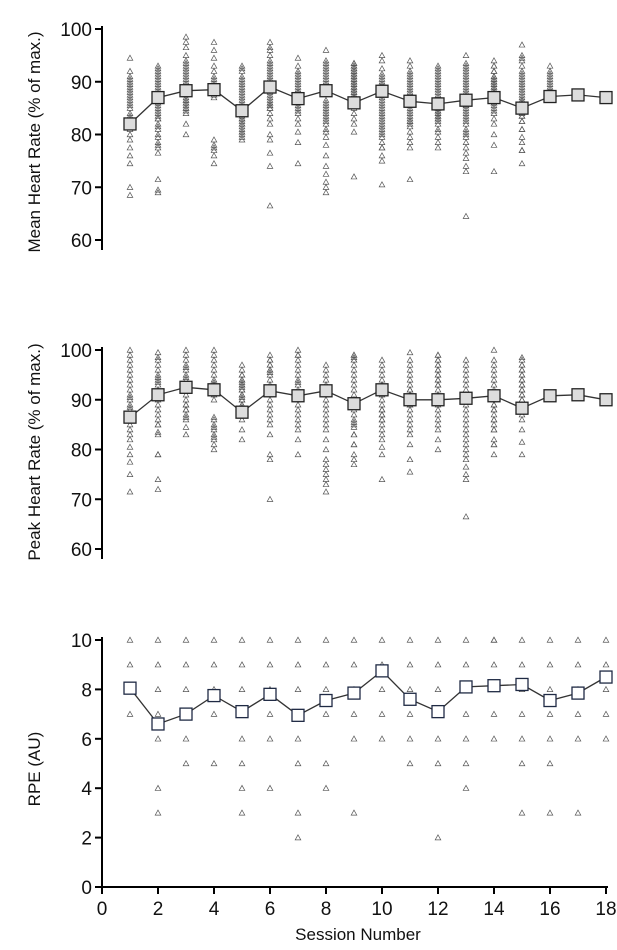 This screenshot has width=617, height=950. What do you see at coordinates (34, 451) in the screenshot?
I see `y-axis-title: Peak Heart Rate (% of max.)` at bounding box center [34, 451].